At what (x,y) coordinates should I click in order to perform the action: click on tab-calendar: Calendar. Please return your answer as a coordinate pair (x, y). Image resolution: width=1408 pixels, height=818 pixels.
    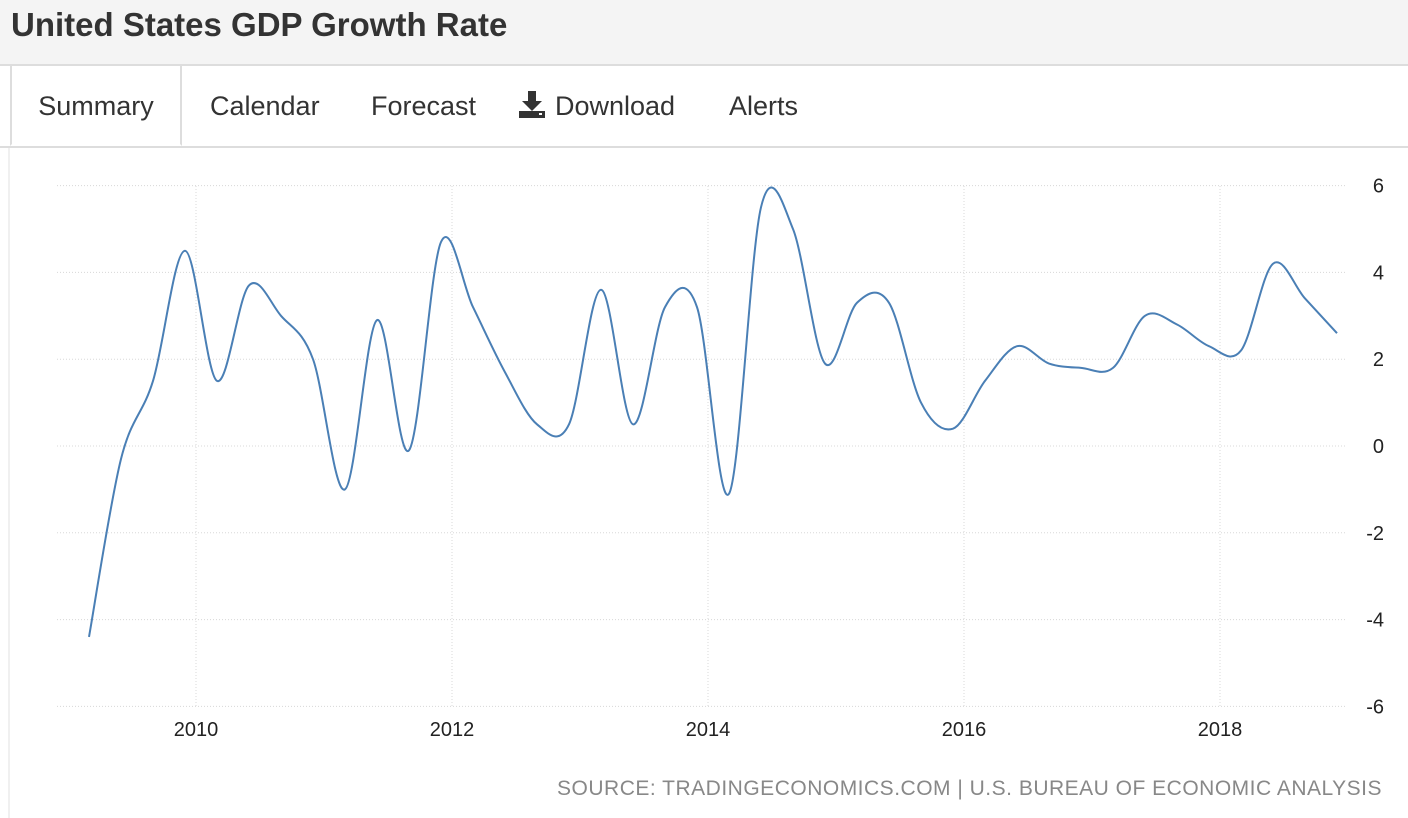
    Looking at the image, I should click on (265, 106).